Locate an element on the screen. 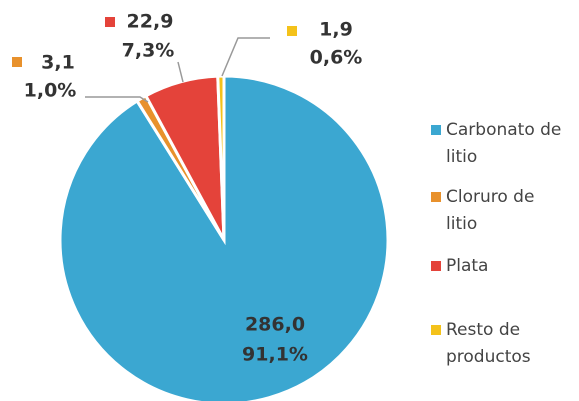 The height and width of the screenshot is (401, 579). legend-label: Cloruro de litio is located at coordinates (490, 210).